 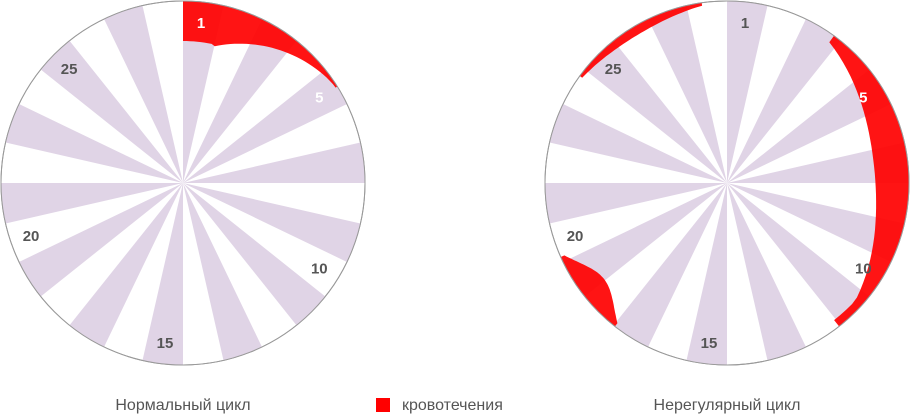 I want to click on diagram-title: Нормальный цикл, so click(x=182, y=405).